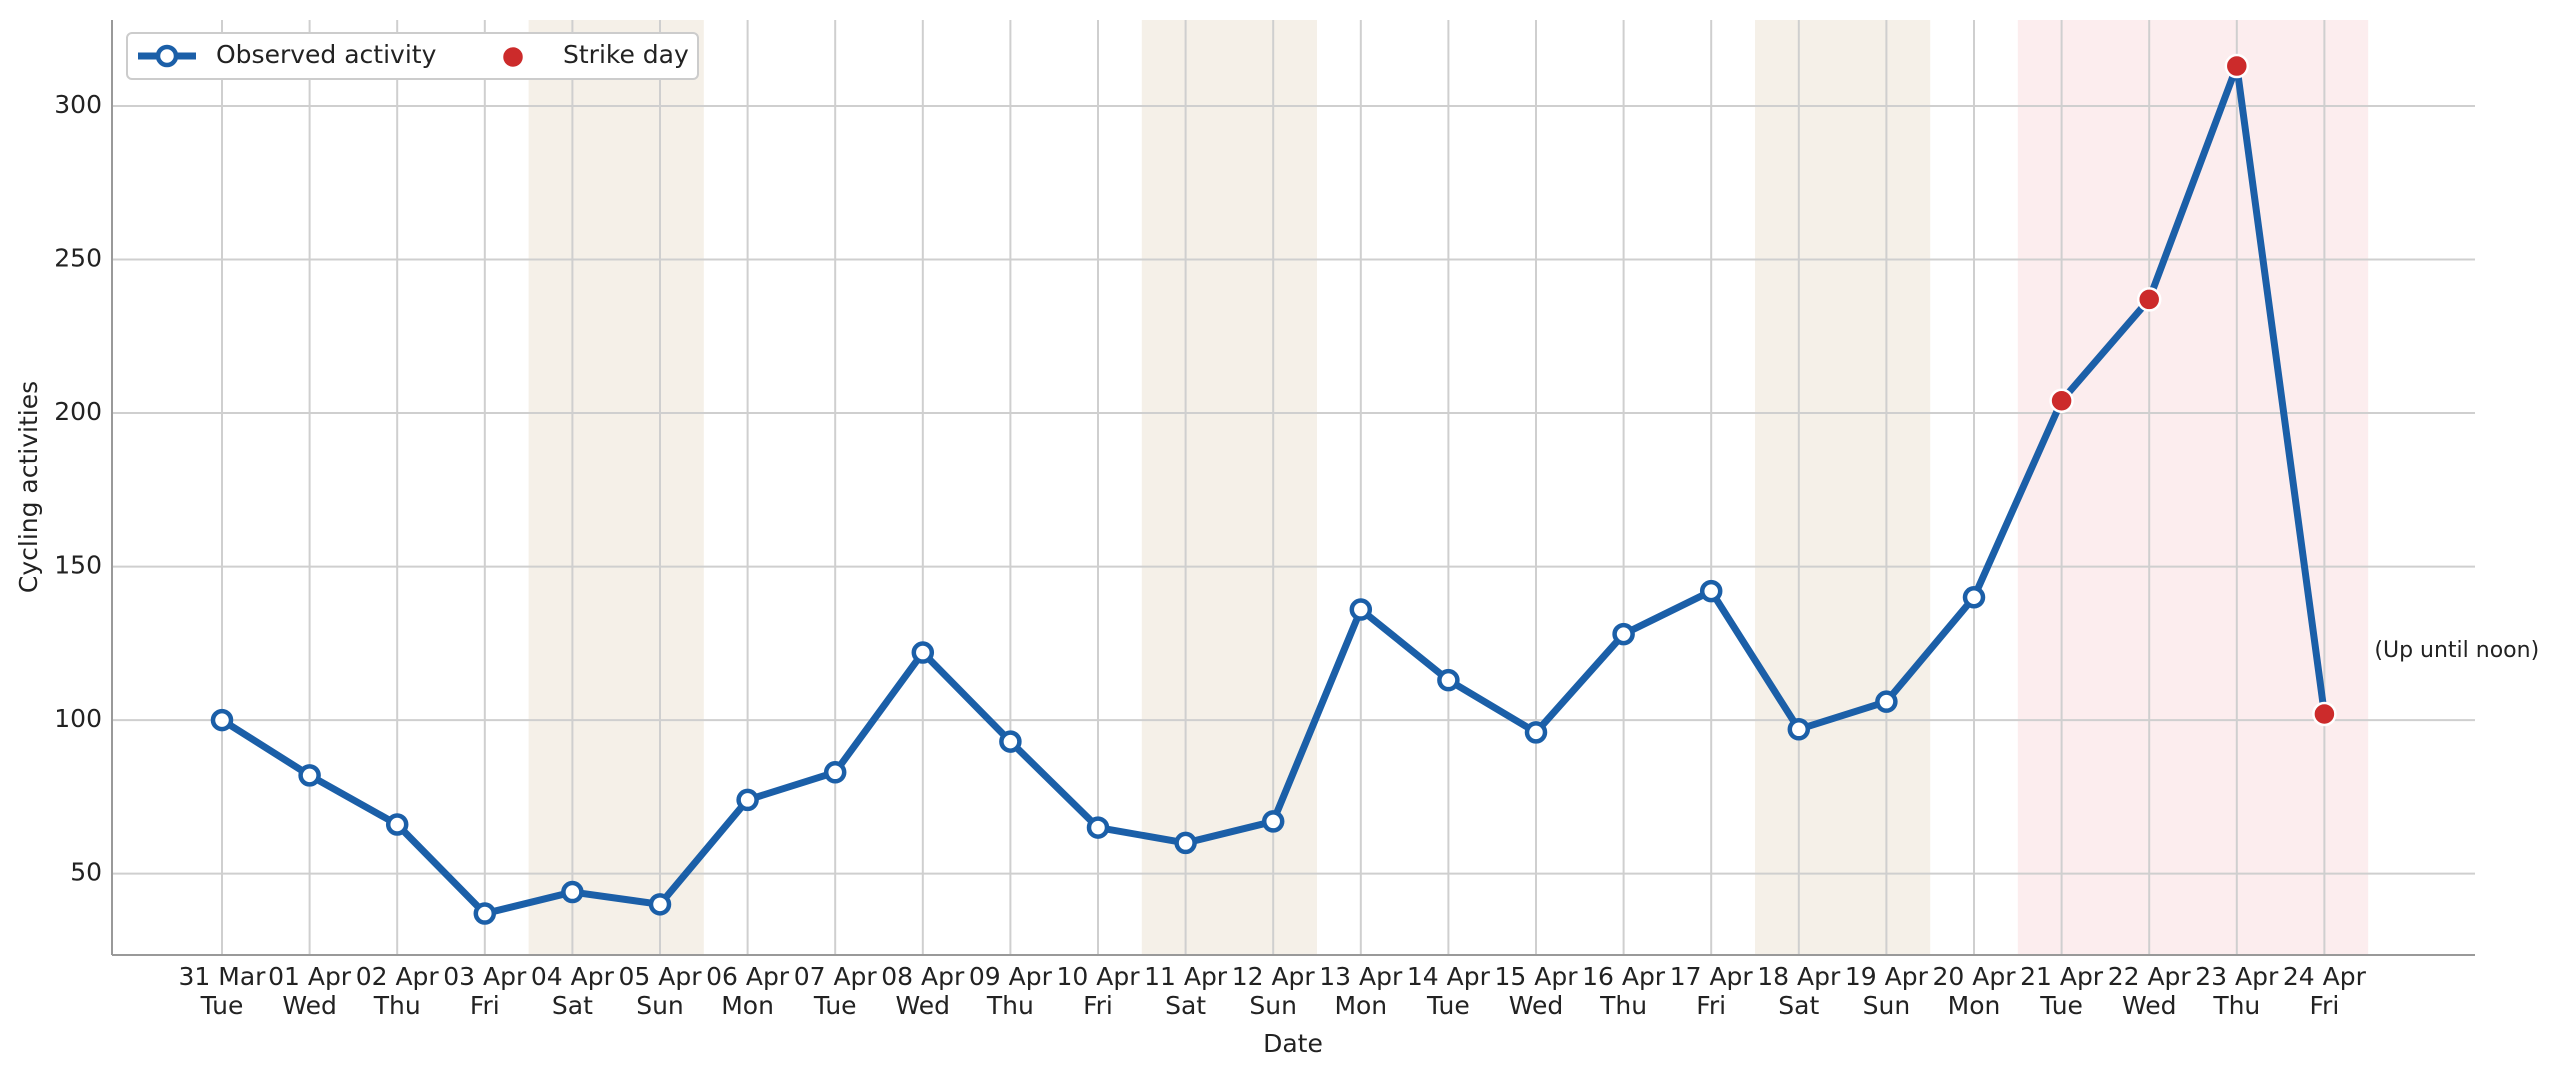 This screenshot has width=2557, height=1080. What do you see at coordinates (1098, 976) in the screenshot?
I see `x-tick-label: 10 Apr` at bounding box center [1098, 976].